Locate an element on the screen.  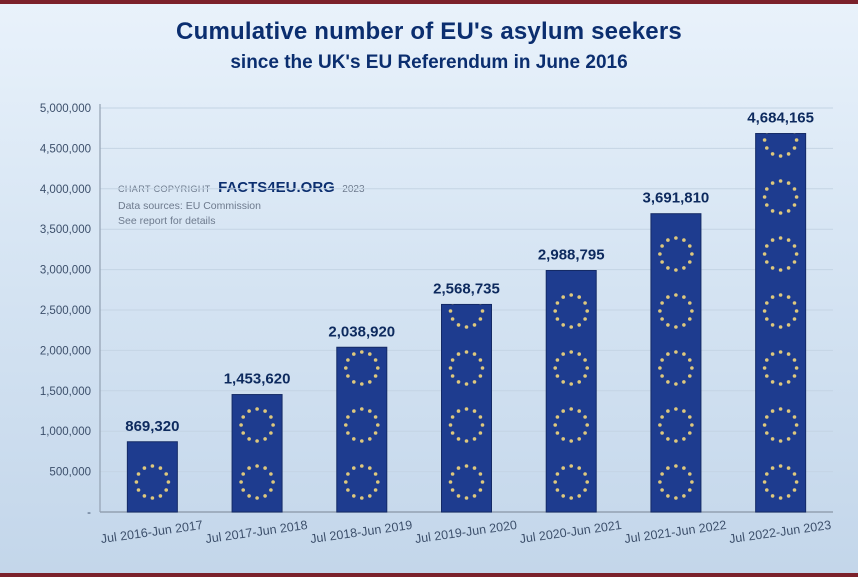
bar-value-label: 869,320 is located at coordinates (152, 426).